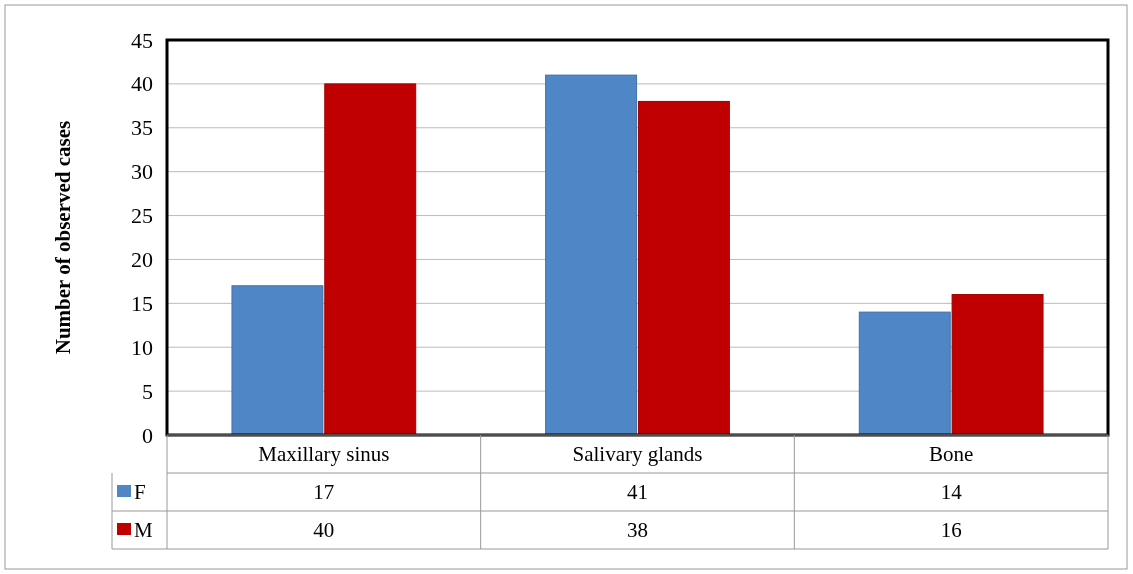  Describe the element at coordinates (142, 347) in the screenshot. I see `y-tick-label: 10` at that location.